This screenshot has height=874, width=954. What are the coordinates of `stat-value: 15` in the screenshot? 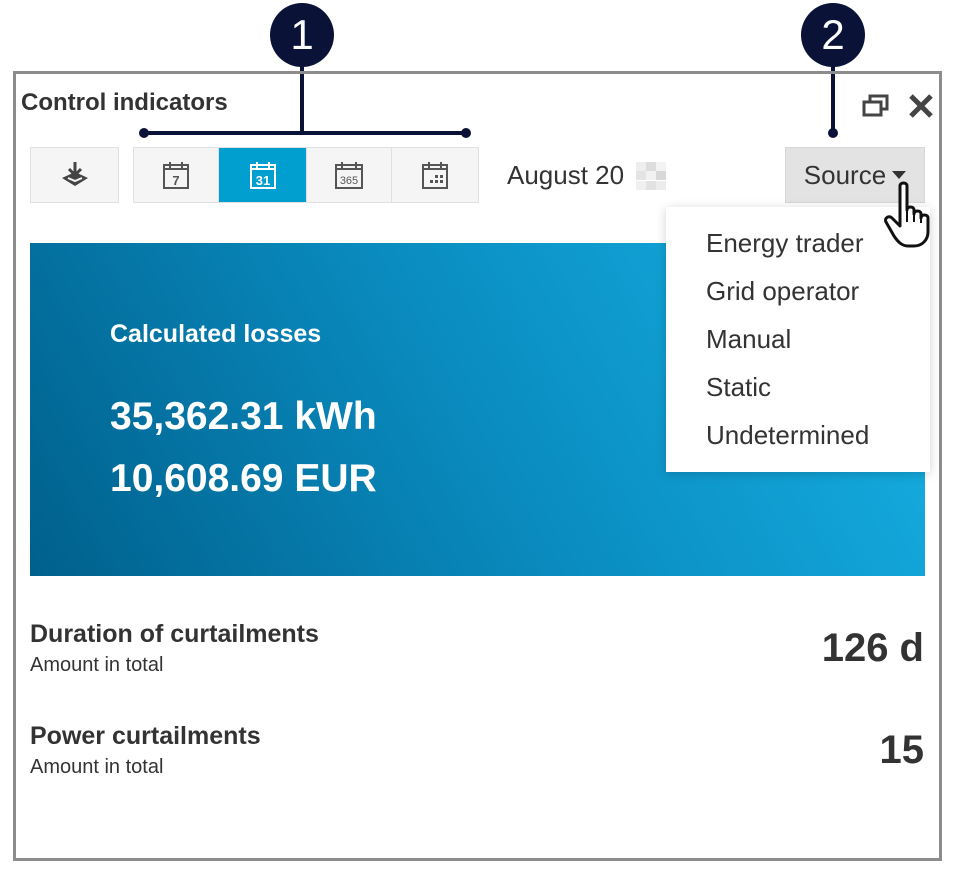 It's located at (902, 750).